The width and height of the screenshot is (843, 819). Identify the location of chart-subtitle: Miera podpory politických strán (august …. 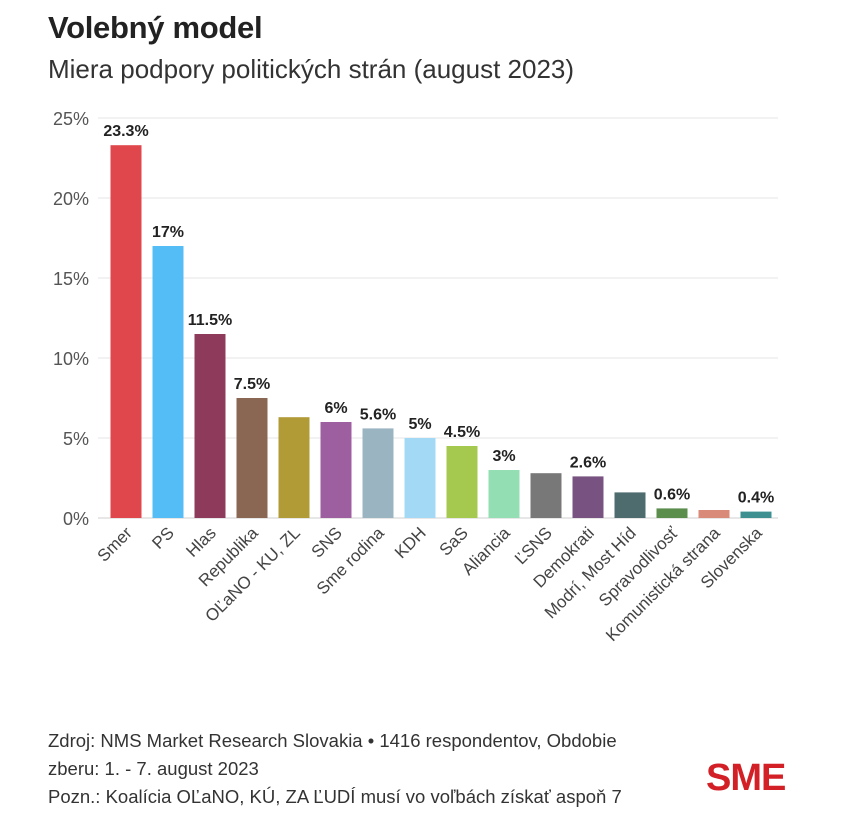
(311, 69).